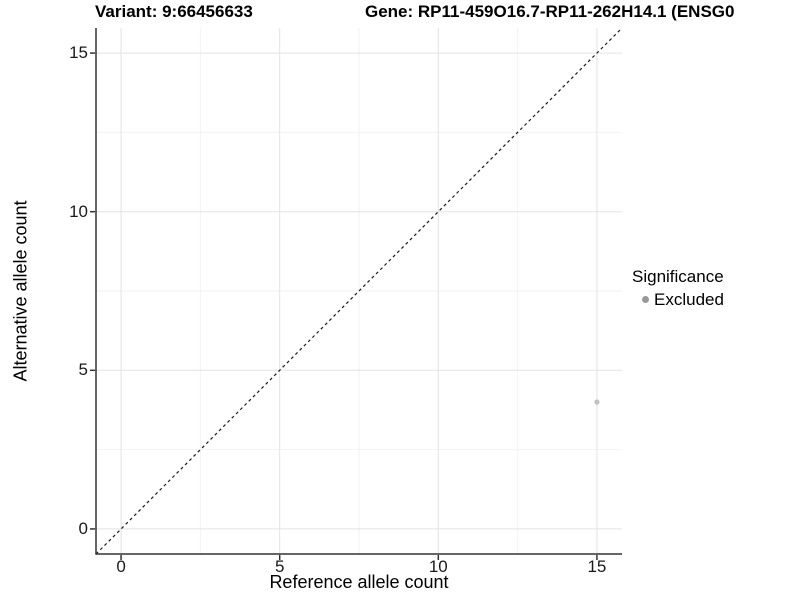  I want to click on y-tick-label: 10, so click(78, 211).